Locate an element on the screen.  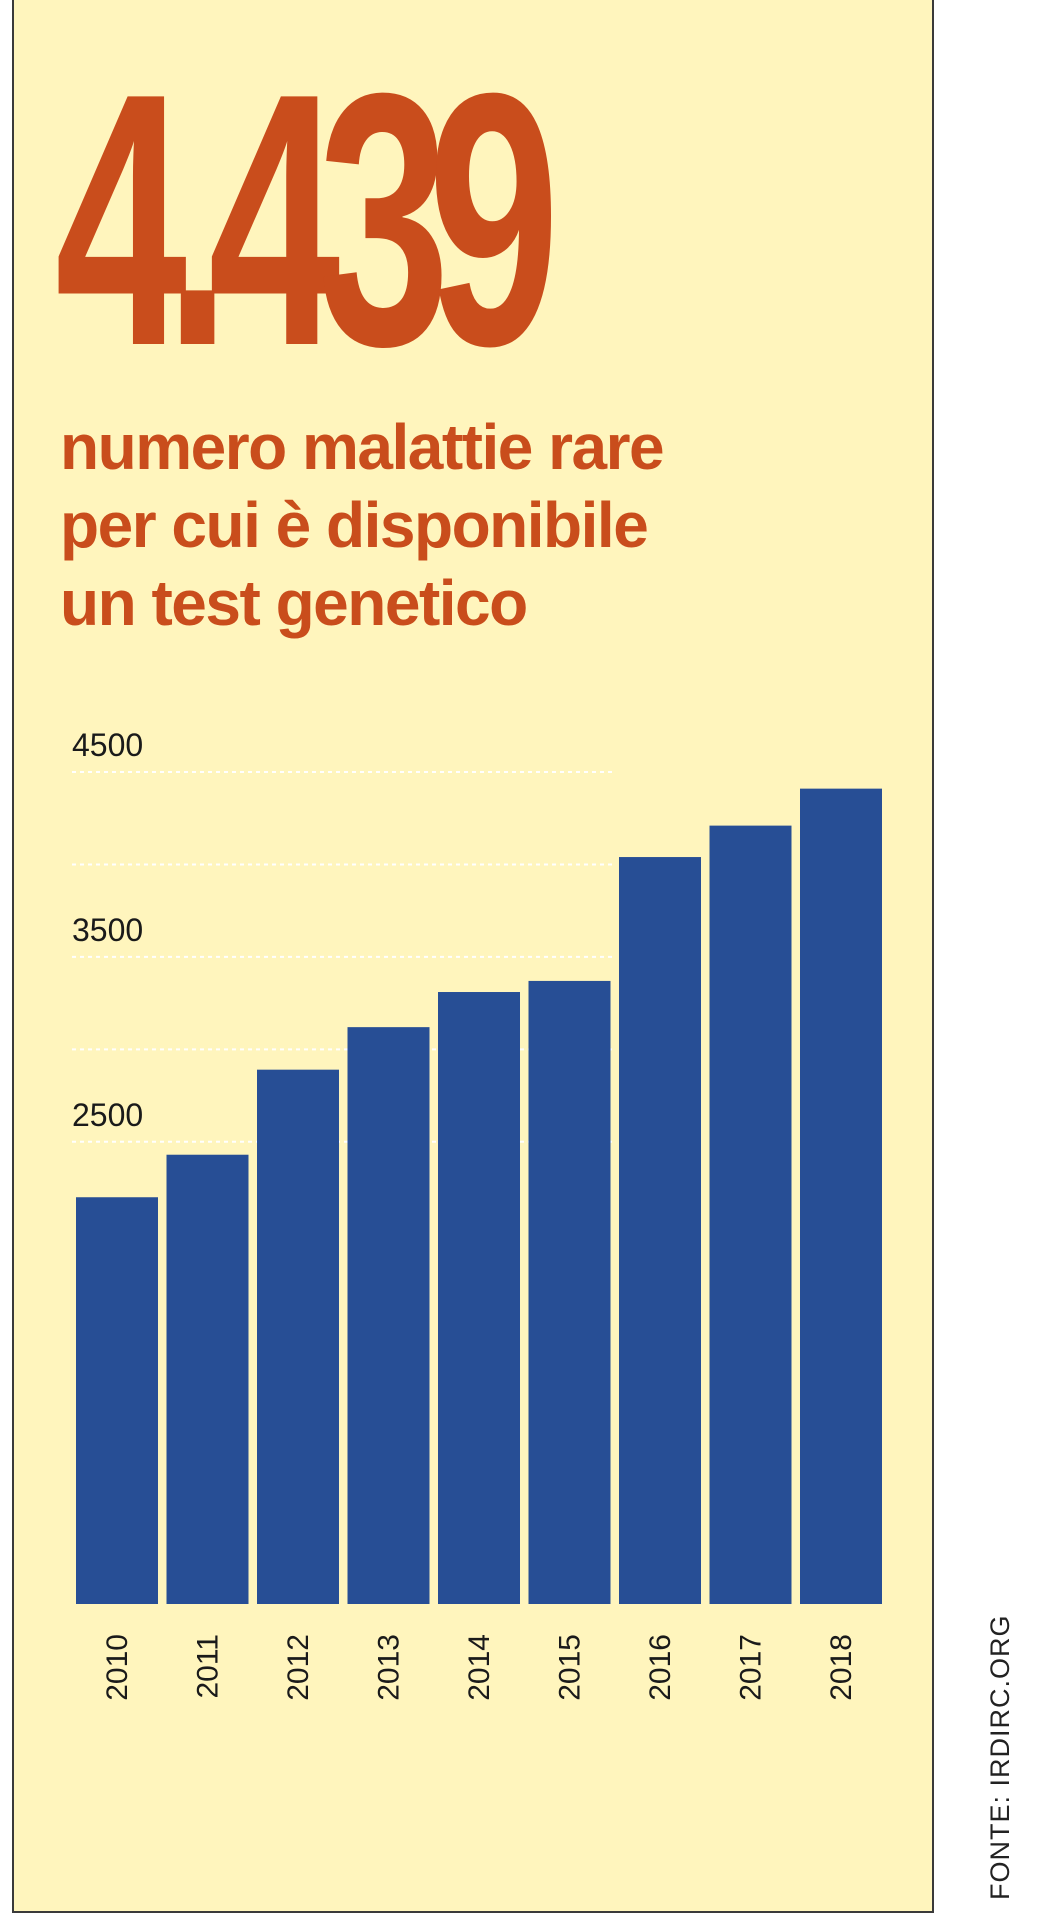
headline-number: 4.439 is located at coordinates (307, 220).